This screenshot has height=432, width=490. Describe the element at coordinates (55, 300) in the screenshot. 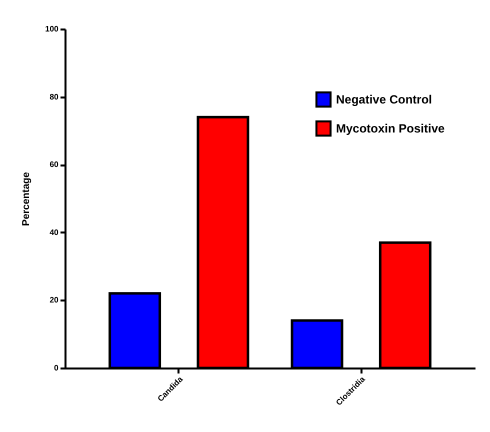

I see `y-tick-label: 20` at that location.